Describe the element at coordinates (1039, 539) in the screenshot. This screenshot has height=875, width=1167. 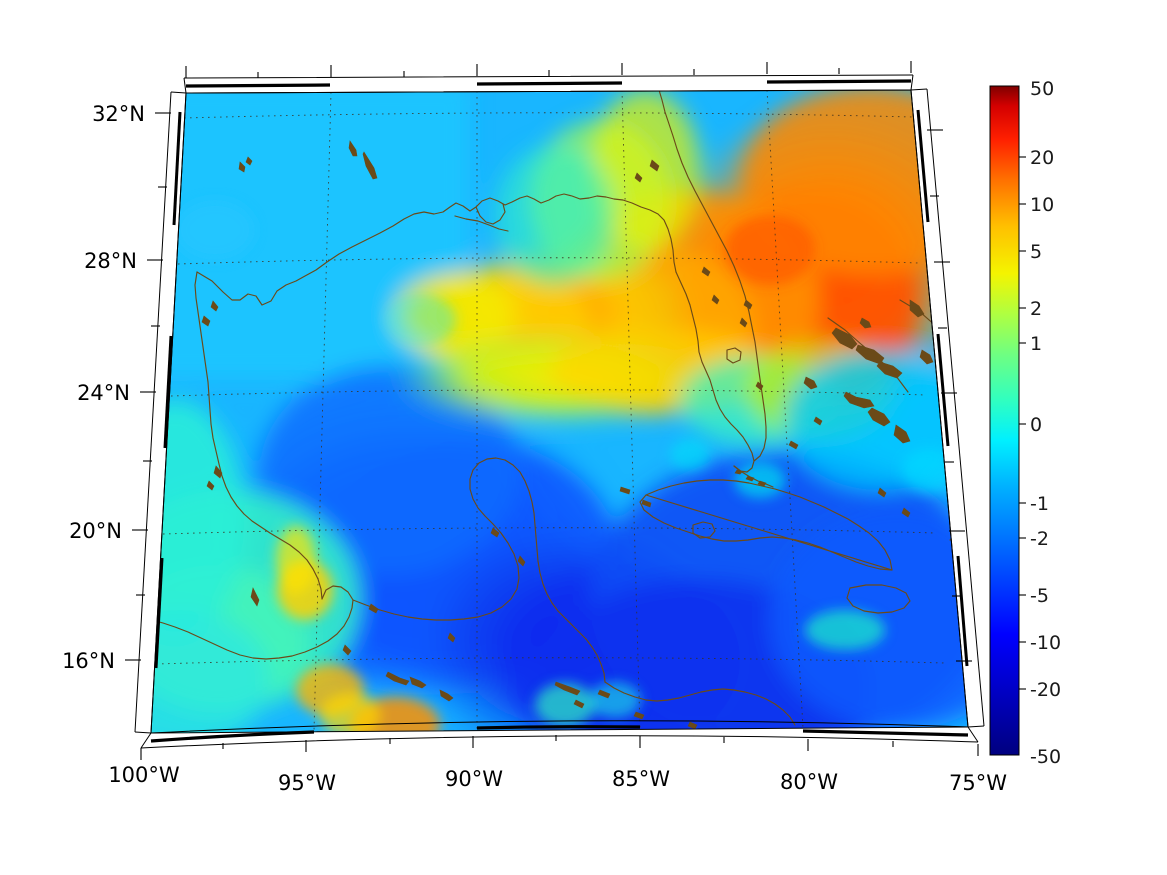
I see `colorbar-label-8: -2` at that location.